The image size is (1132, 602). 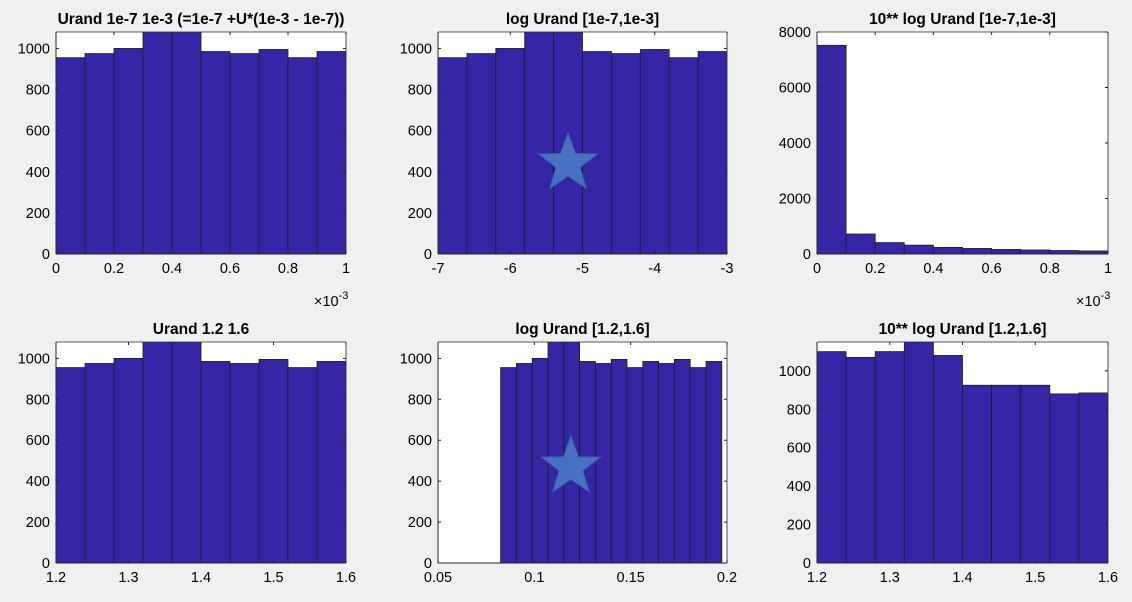 What do you see at coordinates (438, 578) in the screenshot?
I see `x-tick-label: 0.05` at bounding box center [438, 578].